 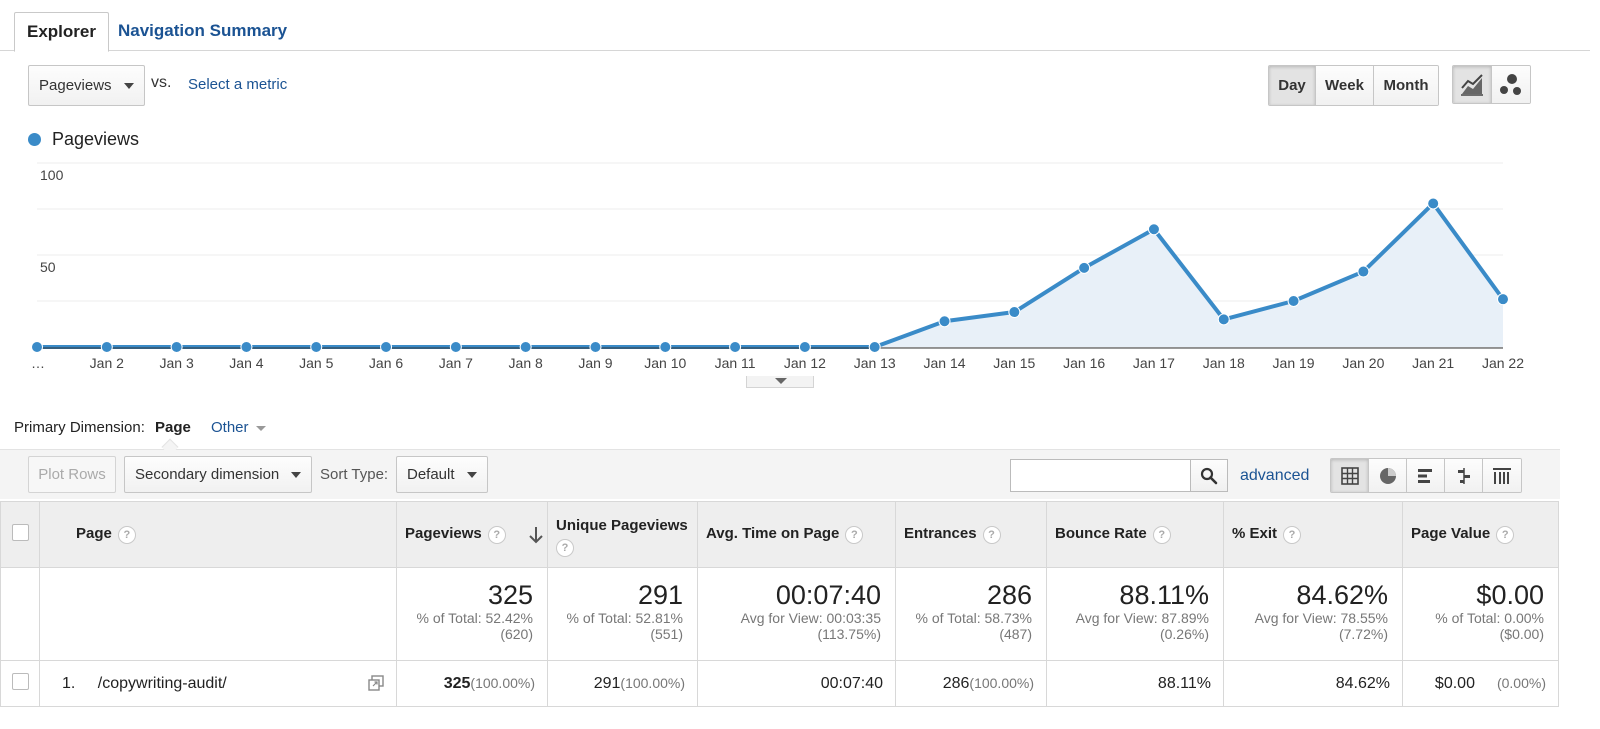 I want to click on header-bounce-rate: Bounce Rate?, so click(x=1135, y=534).